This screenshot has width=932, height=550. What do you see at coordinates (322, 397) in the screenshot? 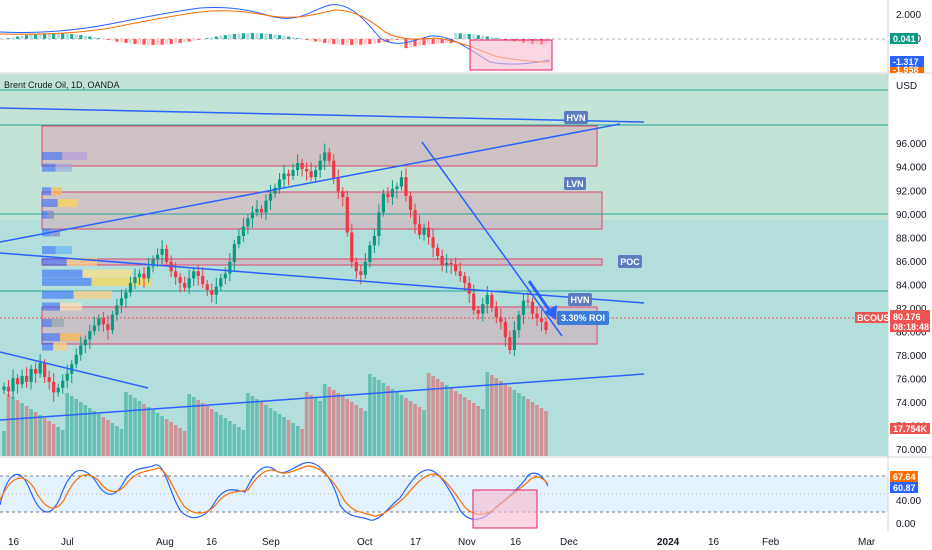
I see `trend-line-volume` at bounding box center [322, 397].